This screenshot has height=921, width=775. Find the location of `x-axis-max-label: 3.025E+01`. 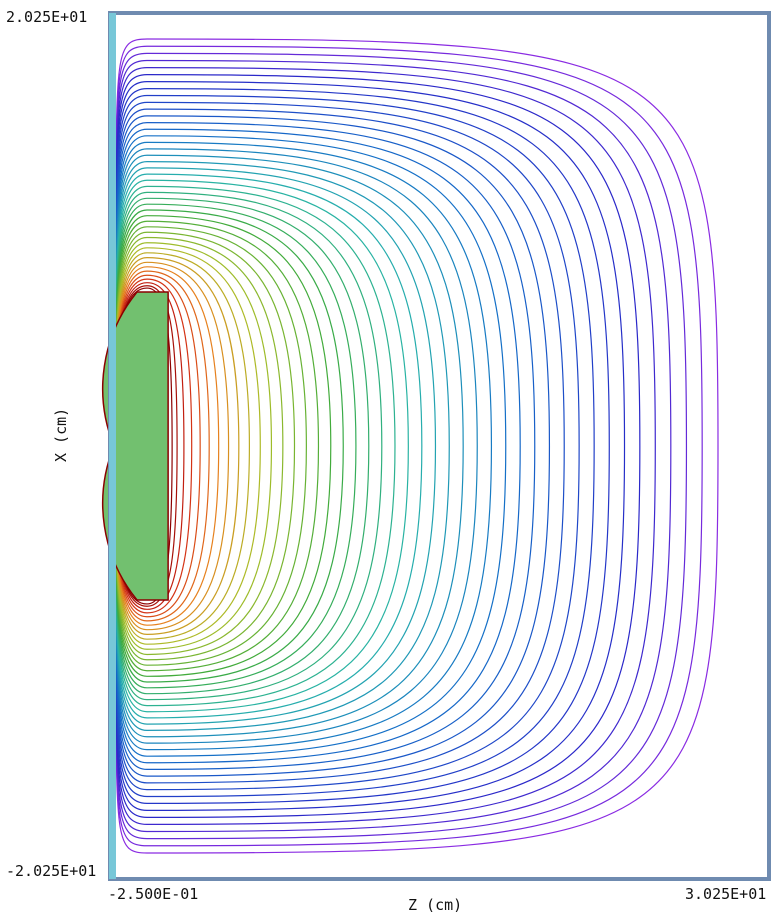

x-axis-max-label: 3.025E+01 is located at coordinates (726, 894).